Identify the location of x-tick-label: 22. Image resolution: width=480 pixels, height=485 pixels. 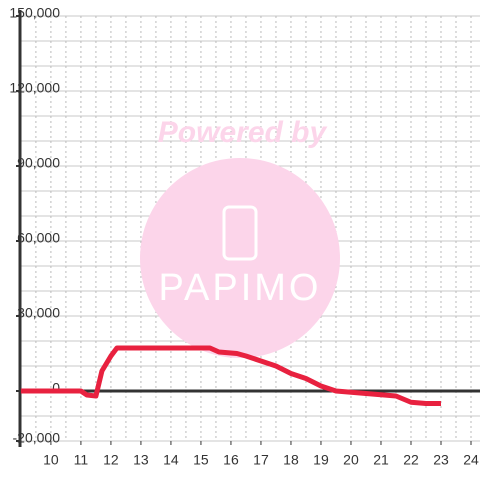
(411, 460).